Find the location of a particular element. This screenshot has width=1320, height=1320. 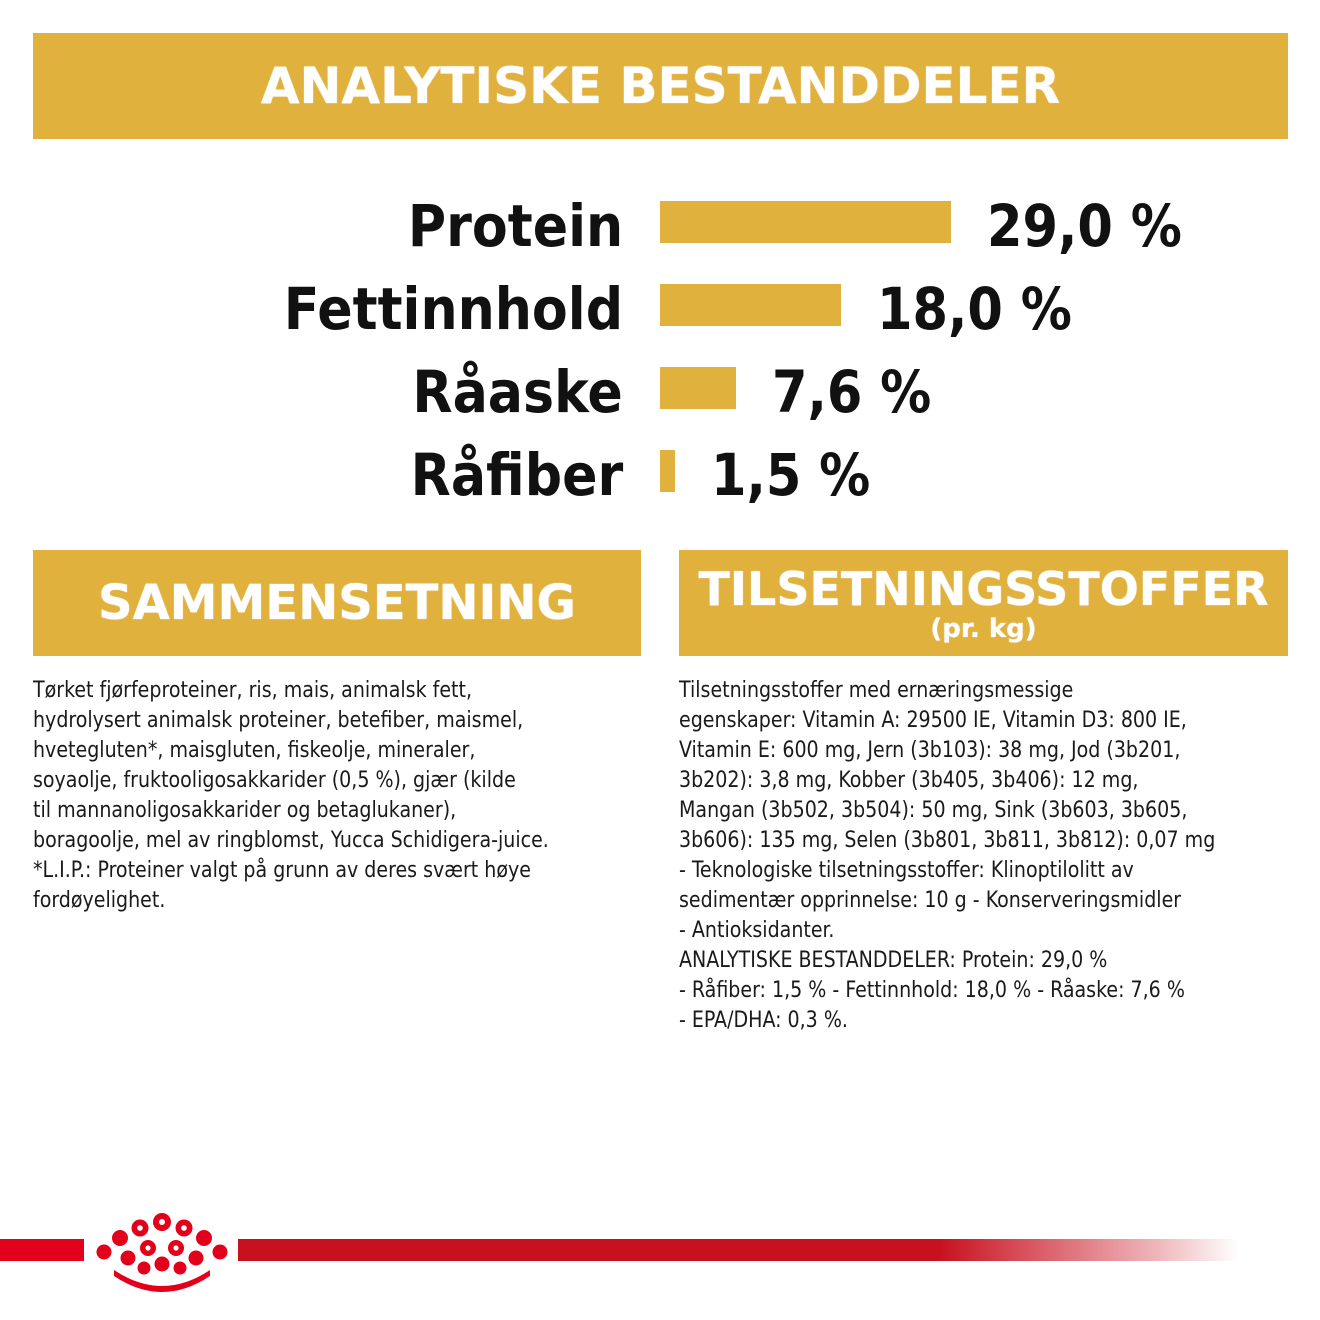

analytical-heading-banner: ANALYTISKE BESTANDDELER is located at coordinates (660, 86).